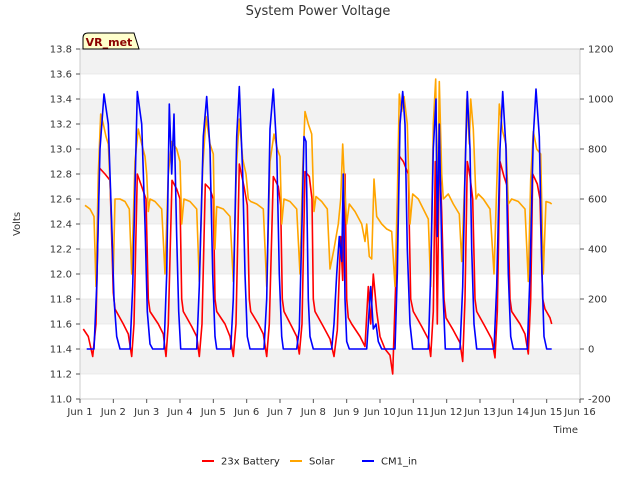 Image resolution: width=640 pixels, height=480 pixels. I want to click on legend-label-solar: Solar, so click(322, 462).